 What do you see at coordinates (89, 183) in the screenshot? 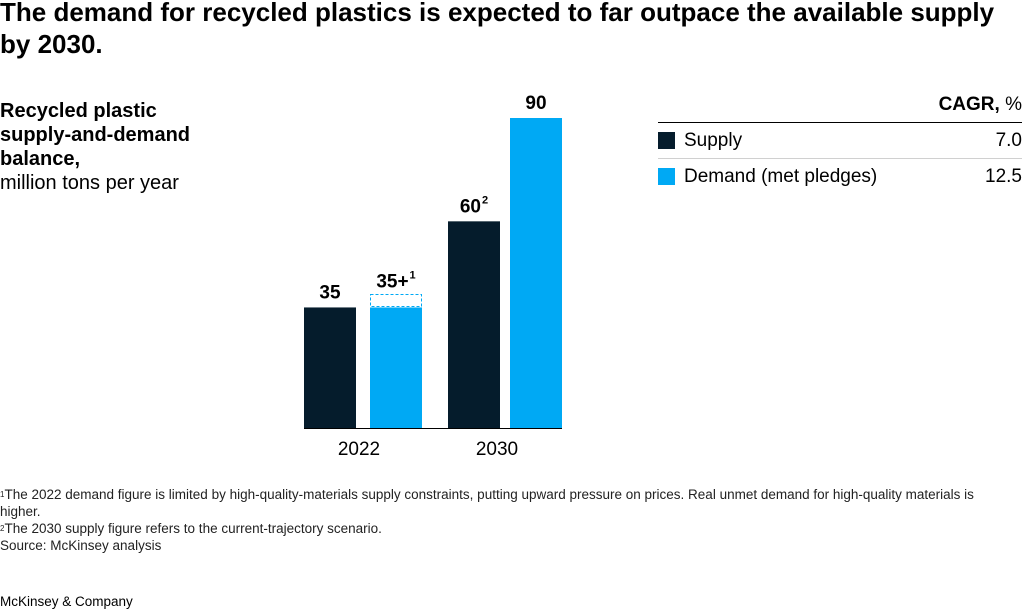
I see `subtitle-unit: million tons per year` at bounding box center [89, 183].